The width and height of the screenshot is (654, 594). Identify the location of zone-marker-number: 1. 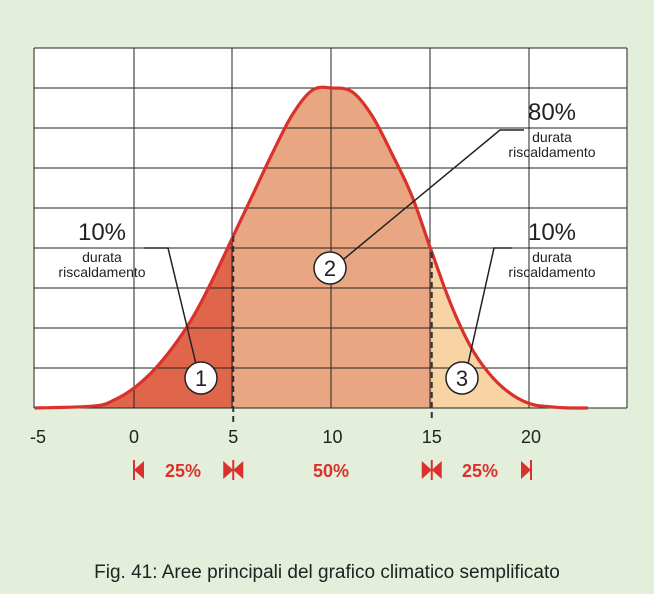
(201, 378).